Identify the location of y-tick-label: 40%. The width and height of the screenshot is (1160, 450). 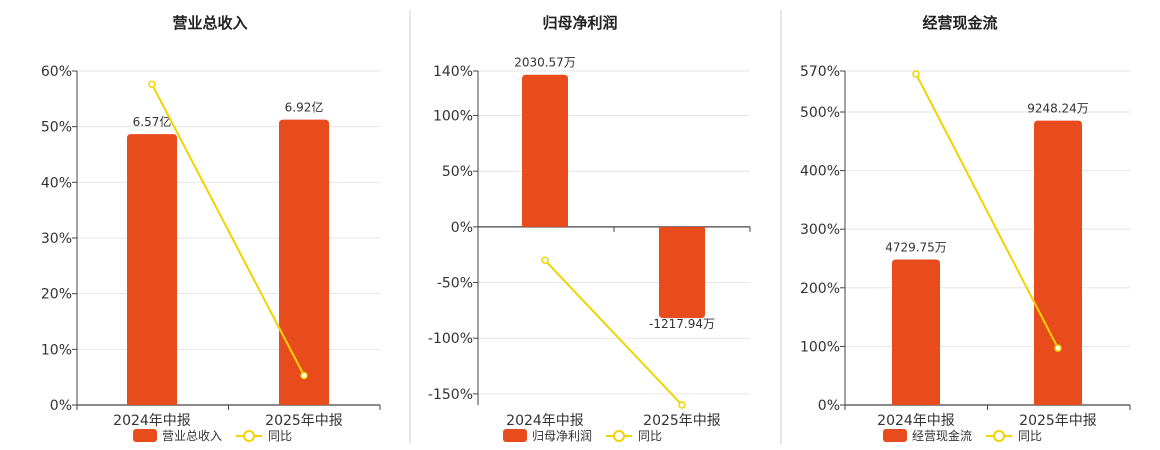
(56, 183).